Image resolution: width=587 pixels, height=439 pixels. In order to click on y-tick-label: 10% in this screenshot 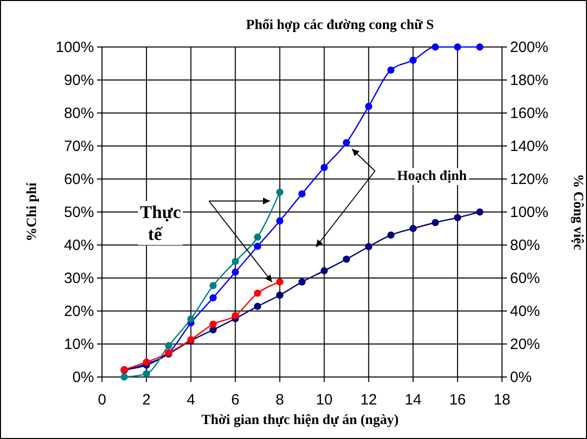, I will do `click(79, 344)`.